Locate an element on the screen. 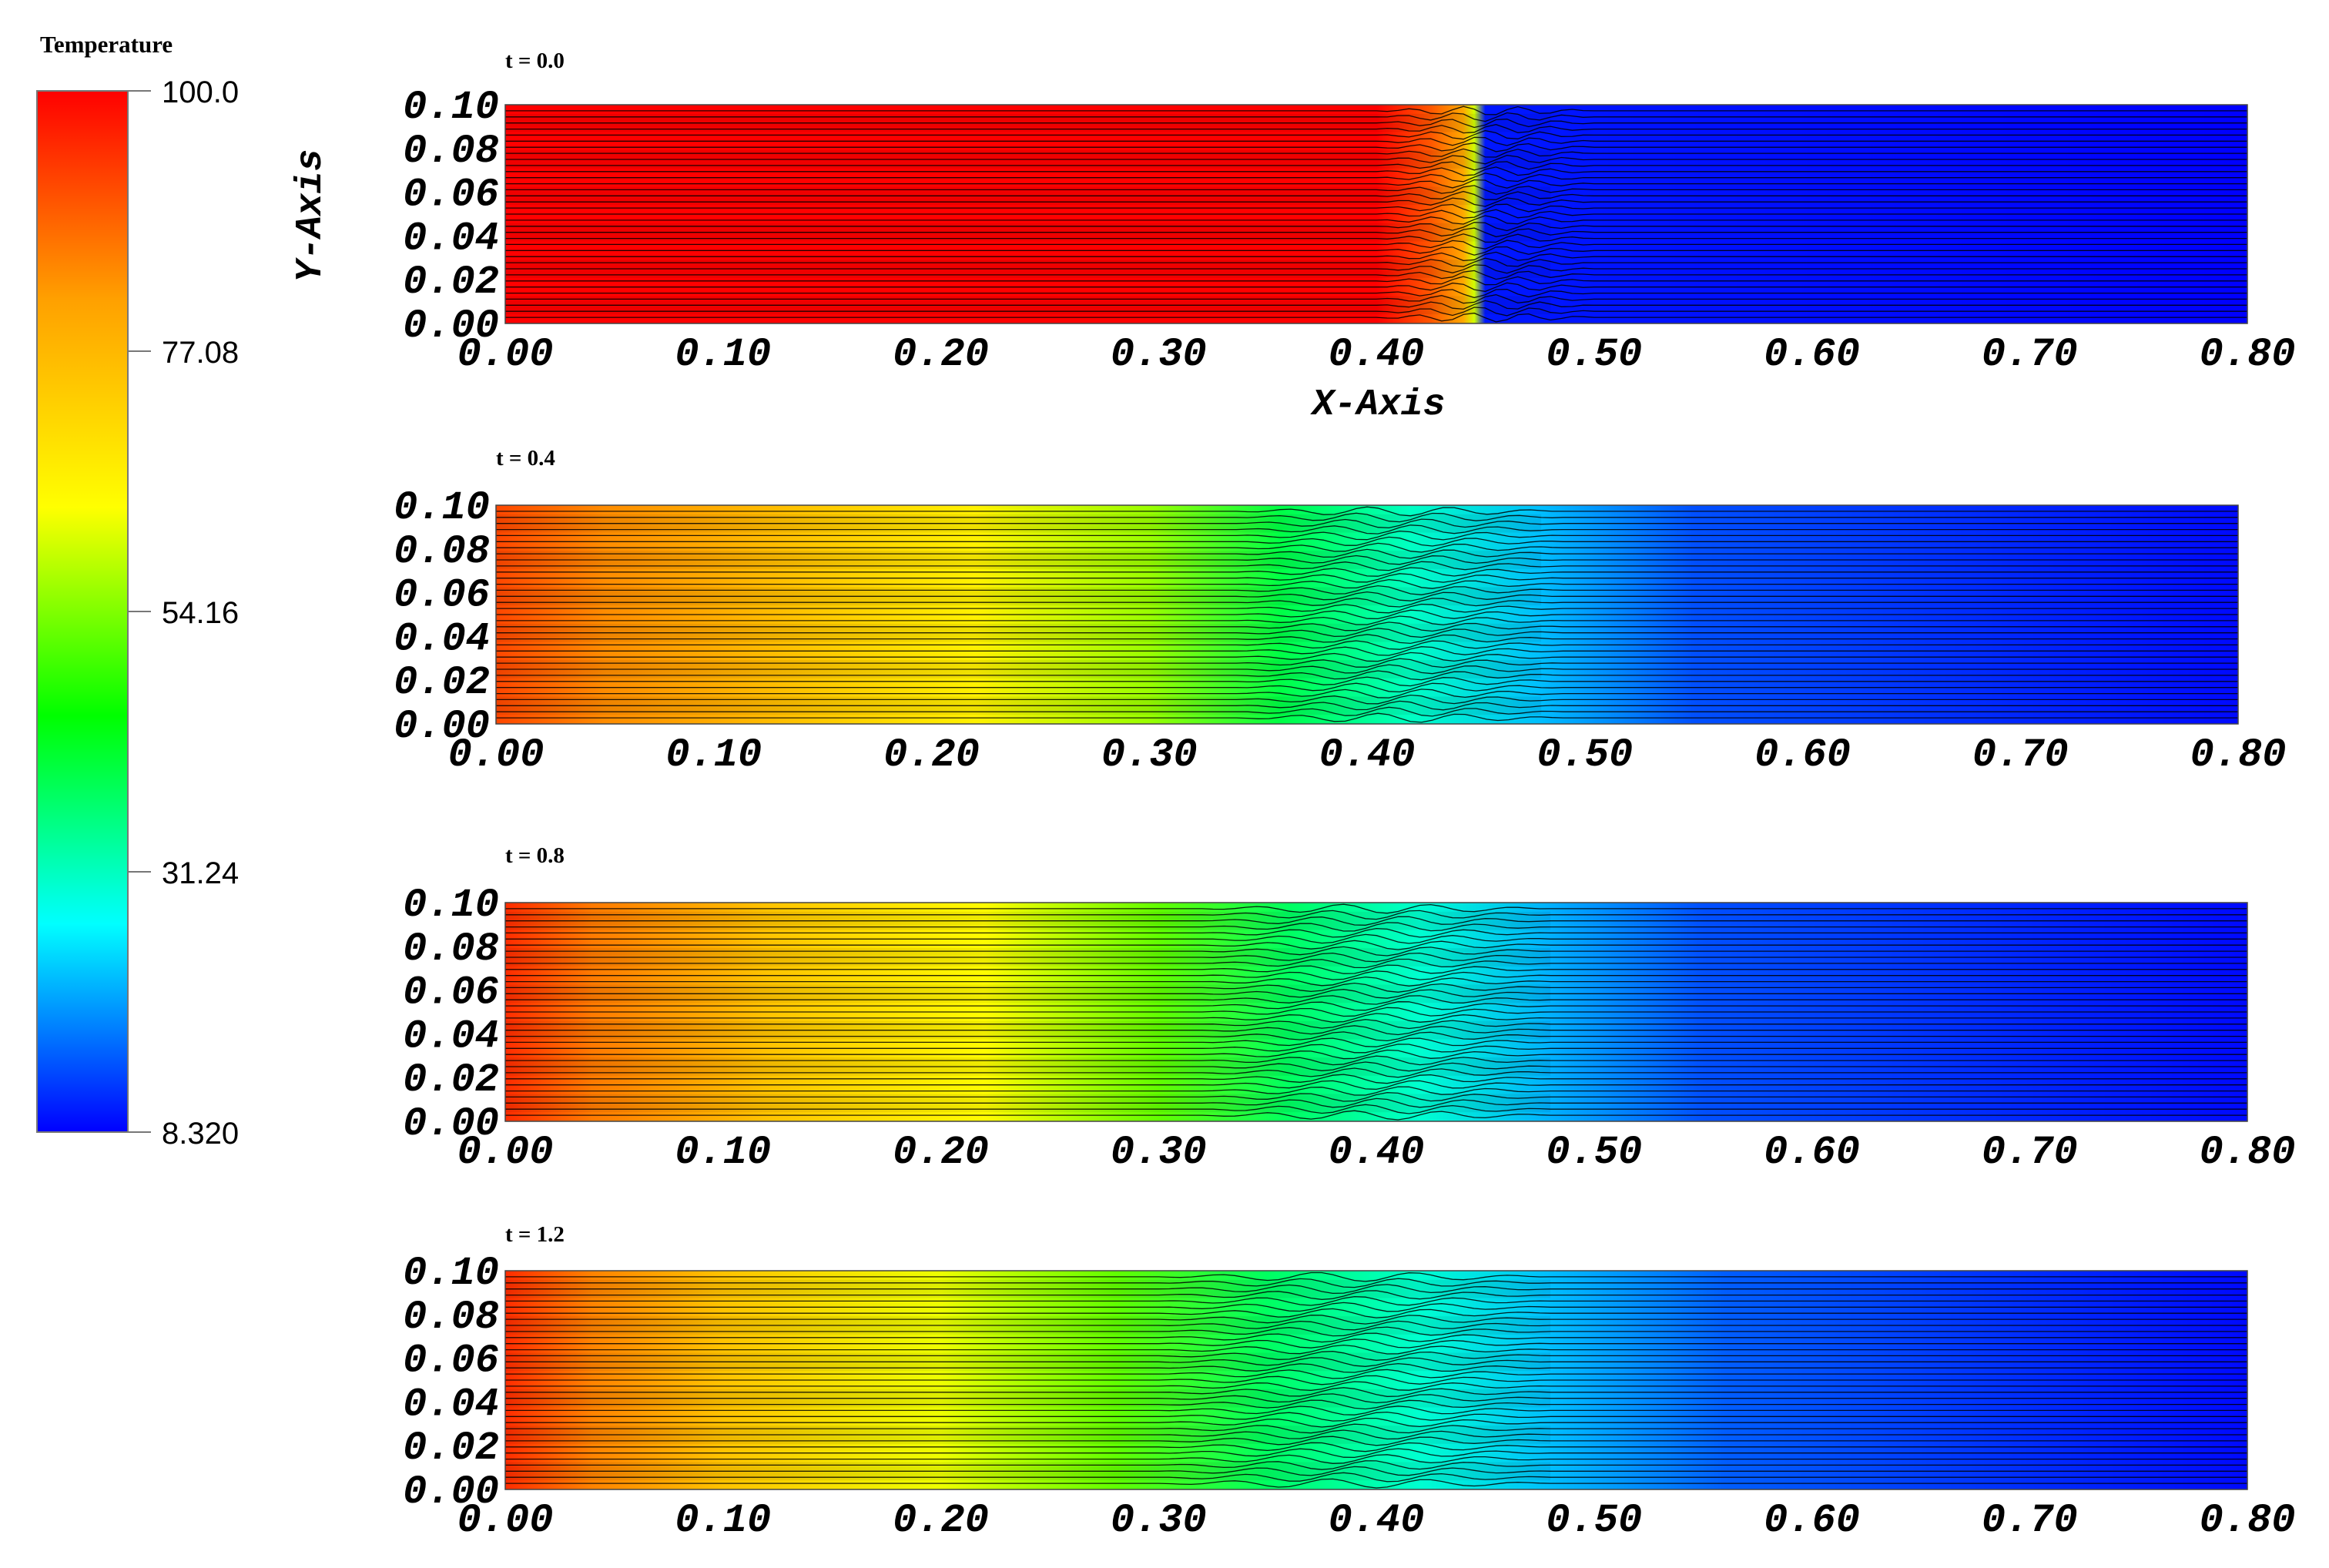 This screenshot has height=1568, width=2329. colorbar-tick-label-77: 77.08 is located at coordinates (200, 353).